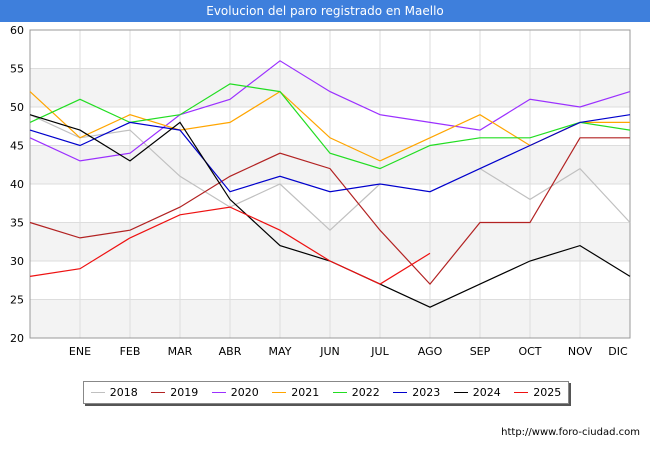  I want to click on y-tick-label: 25, so click(17, 300).